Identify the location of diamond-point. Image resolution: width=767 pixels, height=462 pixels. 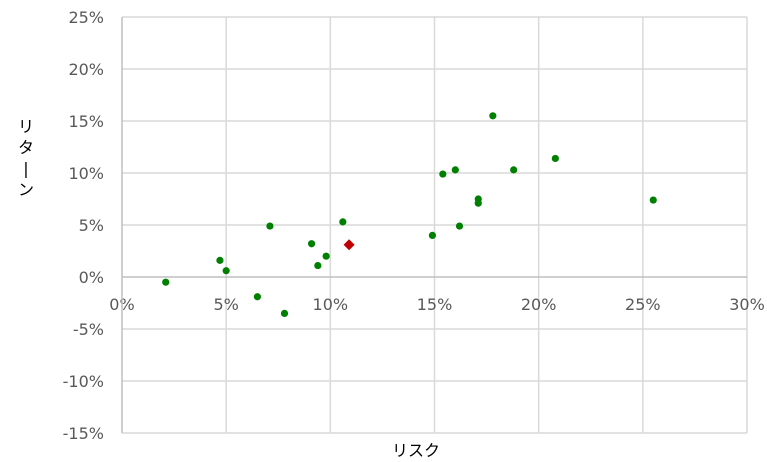
(349, 245).